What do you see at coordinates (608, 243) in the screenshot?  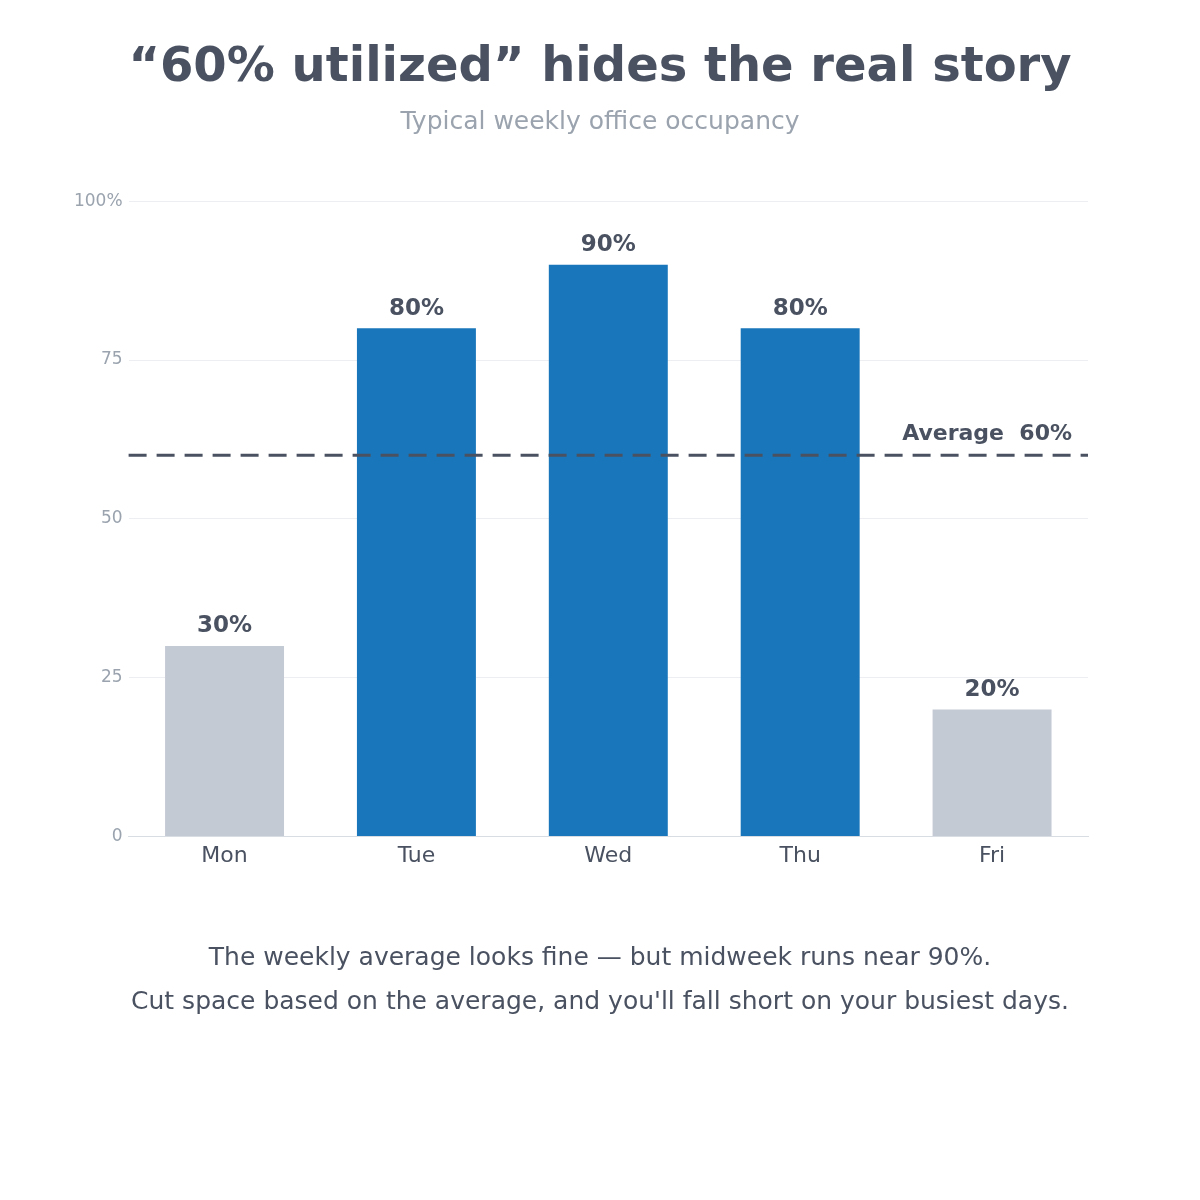 I see `data-label: 90%` at bounding box center [608, 243].